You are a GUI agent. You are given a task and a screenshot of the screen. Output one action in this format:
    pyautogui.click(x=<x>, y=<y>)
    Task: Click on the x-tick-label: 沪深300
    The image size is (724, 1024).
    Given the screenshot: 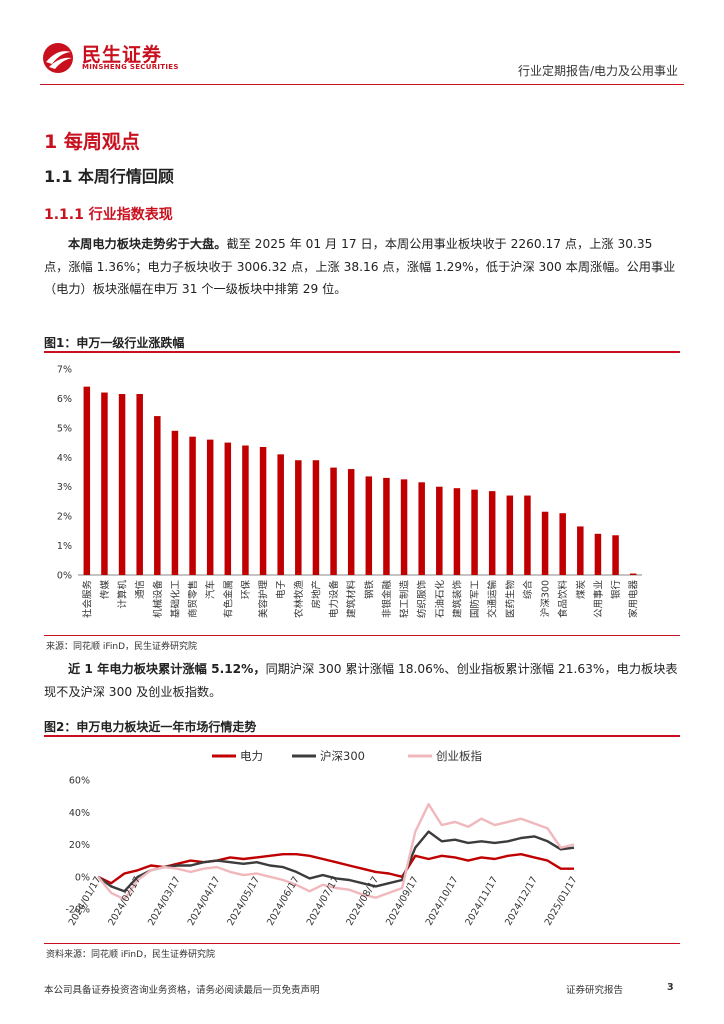 What is the action you would take?
    pyautogui.click(x=546, y=598)
    